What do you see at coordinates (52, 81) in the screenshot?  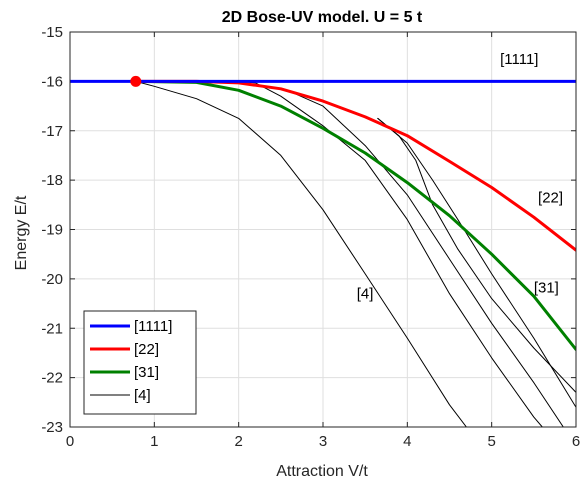 I see `y-tick-label: -16` at bounding box center [52, 81].